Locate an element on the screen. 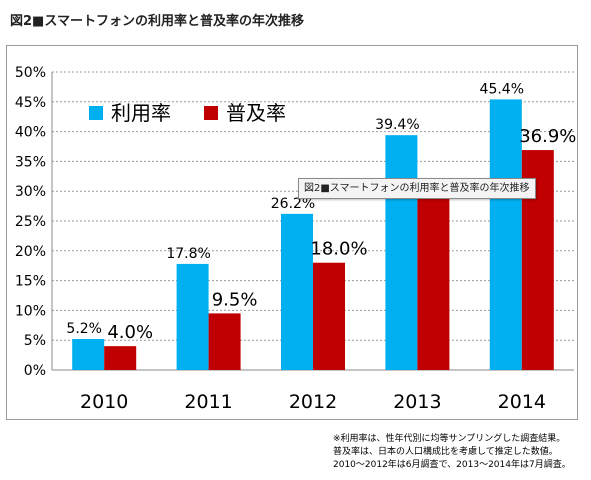 This screenshot has width=591, height=480. data-label: 39.4% is located at coordinates (397, 125).